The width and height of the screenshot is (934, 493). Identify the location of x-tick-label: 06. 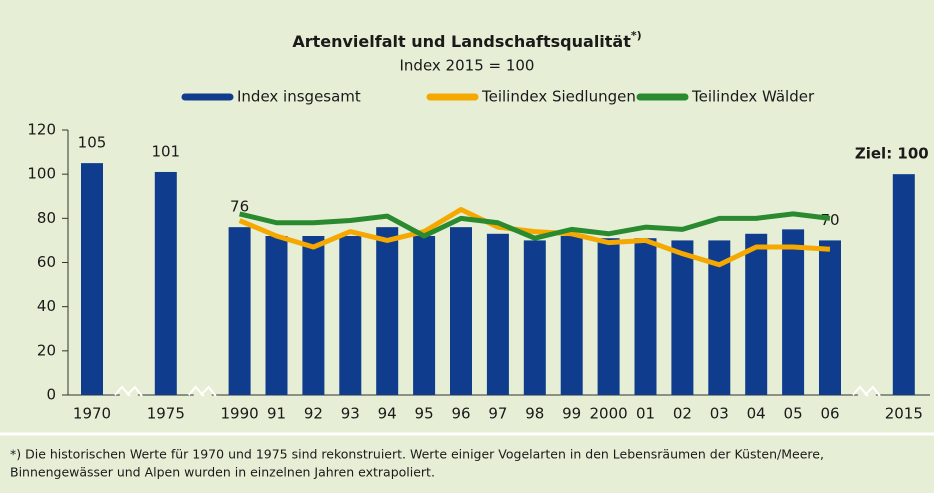
(829, 414).